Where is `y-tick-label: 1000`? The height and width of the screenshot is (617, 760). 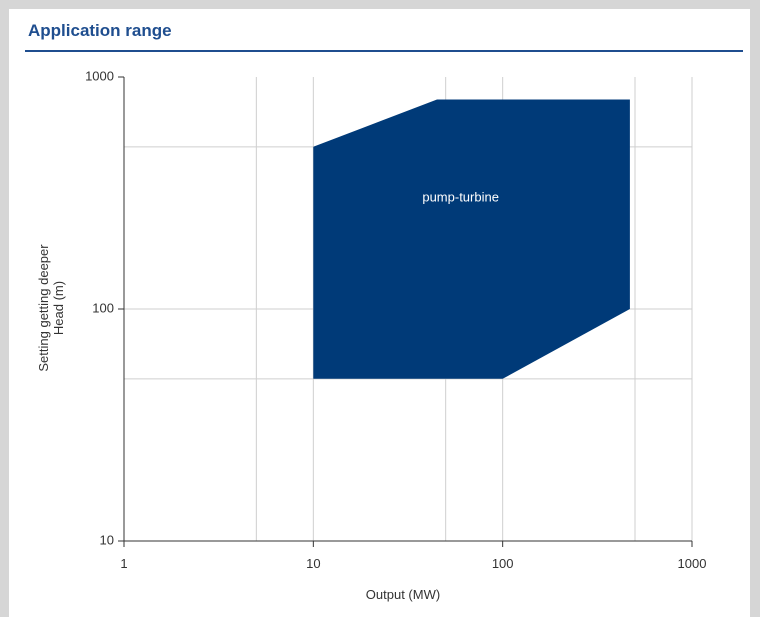 y-tick-label: 1000 is located at coordinates (99, 75).